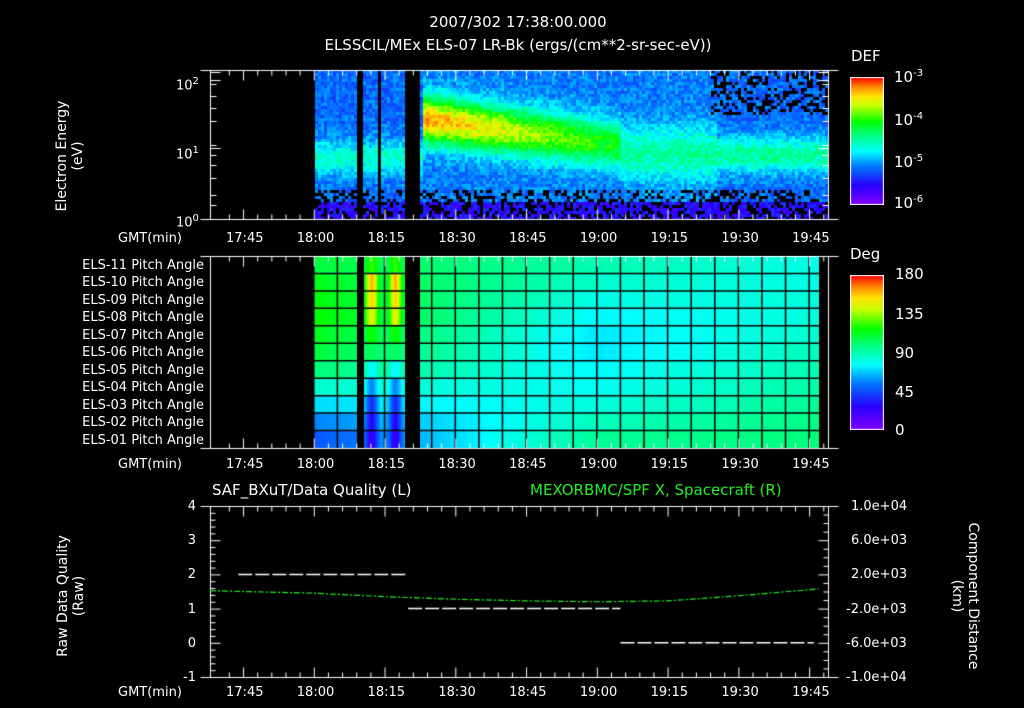 The height and width of the screenshot is (708, 1024). What do you see at coordinates (909, 314) in the screenshot?
I see `deg-colorbar-tick: 135` at bounding box center [909, 314].